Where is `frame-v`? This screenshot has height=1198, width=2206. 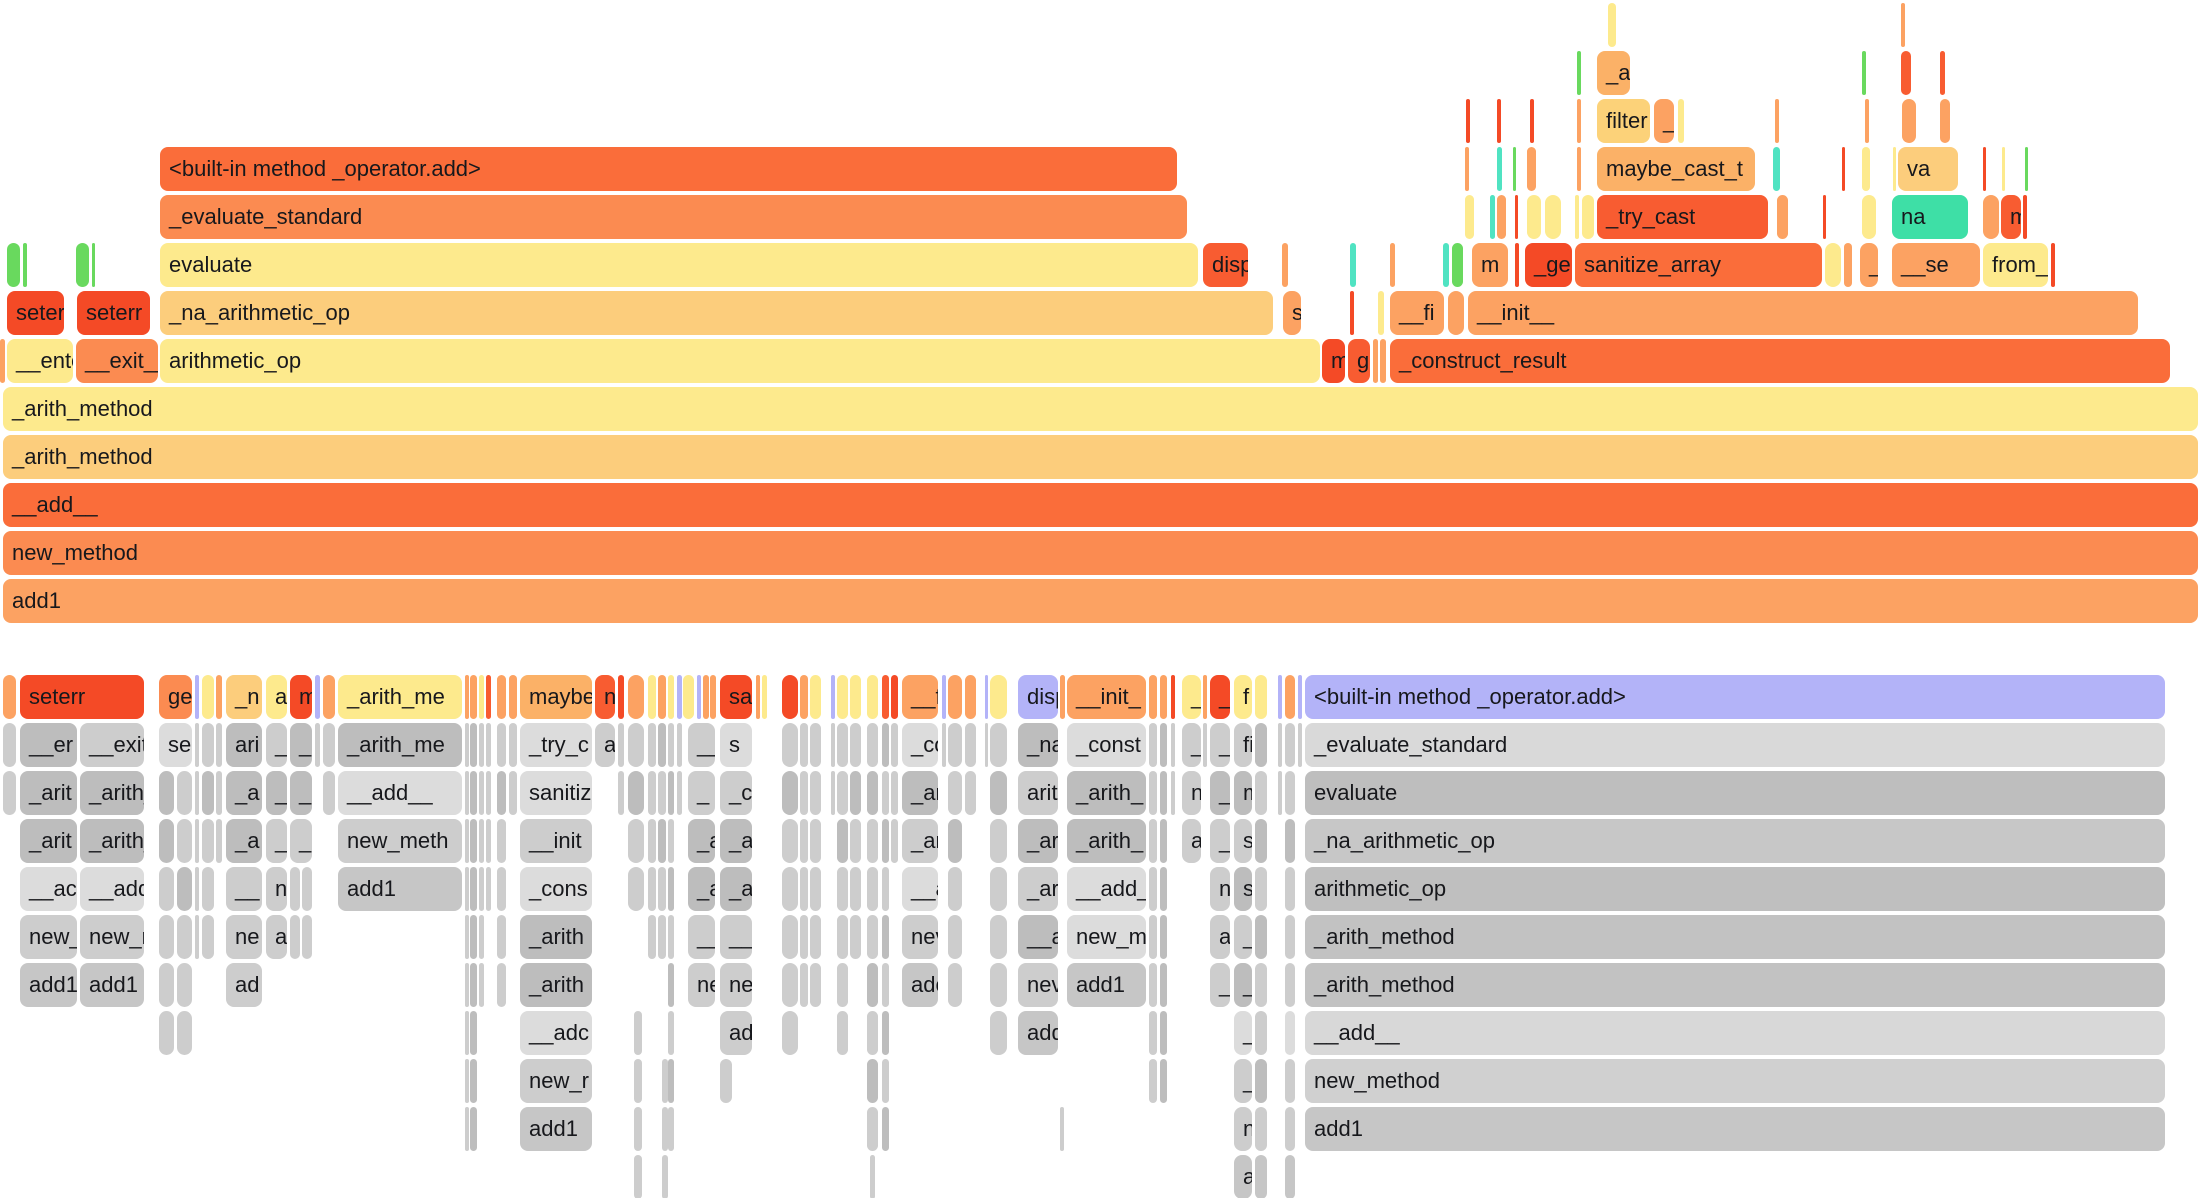
frame-v is located at coordinates (636, 697).